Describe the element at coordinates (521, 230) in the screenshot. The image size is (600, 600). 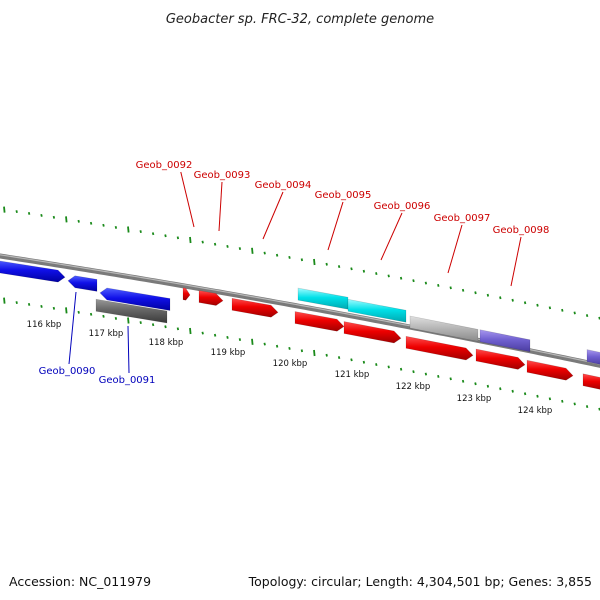
I see `gene-label-geob_0098: Geob_0098` at that location.